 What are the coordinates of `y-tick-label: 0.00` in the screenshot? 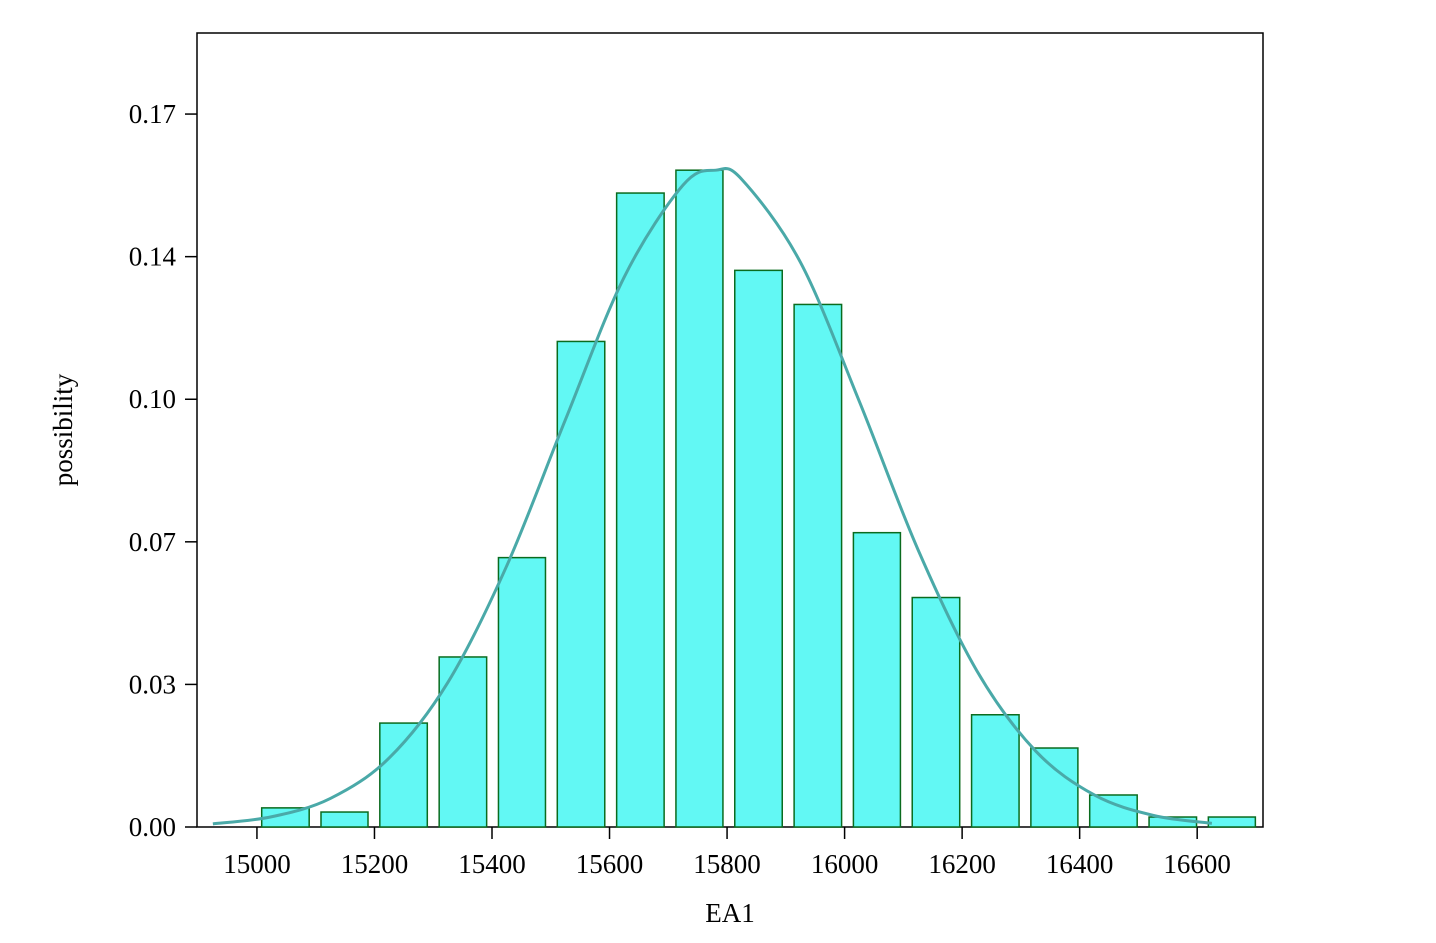 It's located at (152, 827).